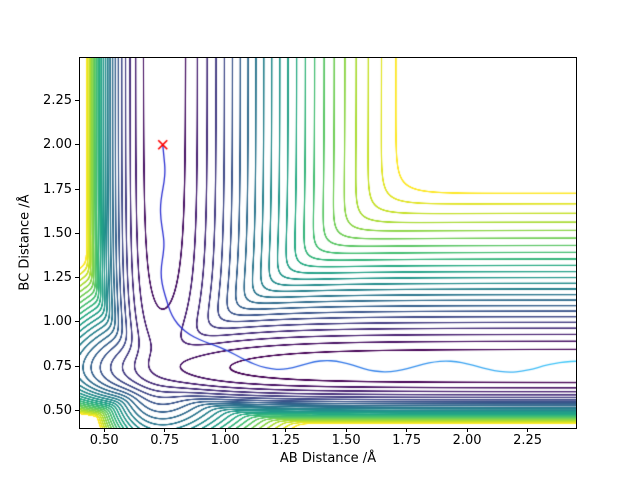 The image size is (640, 480). Describe the element at coordinates (104, 440) in the screenshot. I see `x-tick-label: 0.50` at that location.